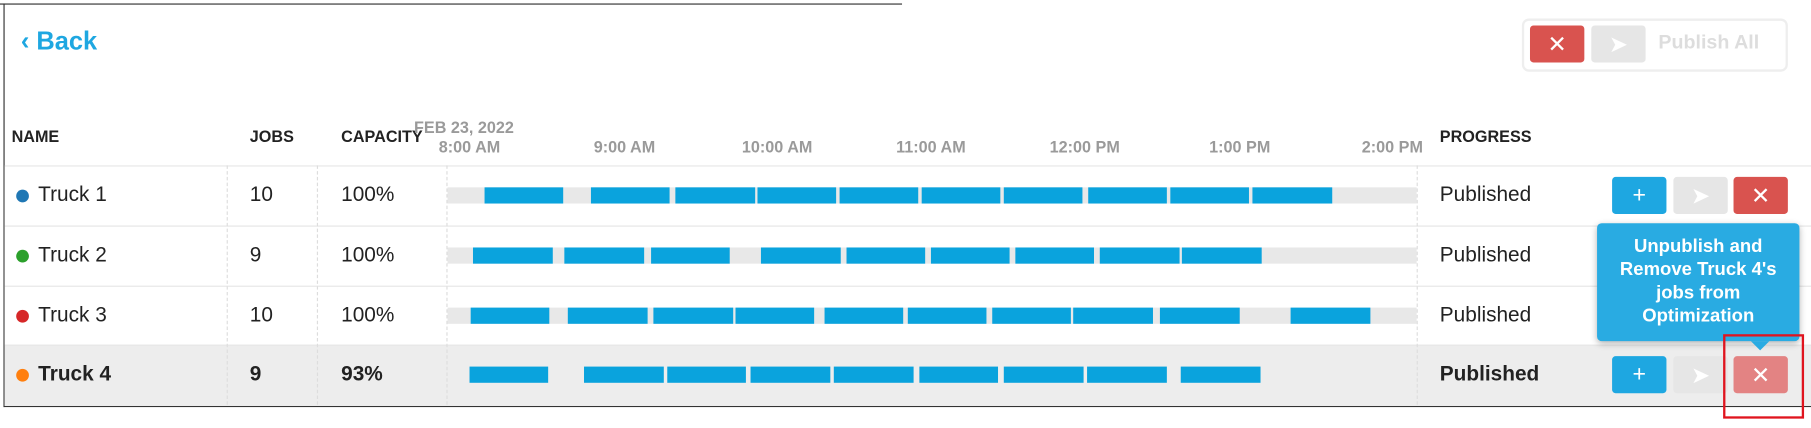  I want to click on time-label: 1:00 PM, so click(1240, 147).